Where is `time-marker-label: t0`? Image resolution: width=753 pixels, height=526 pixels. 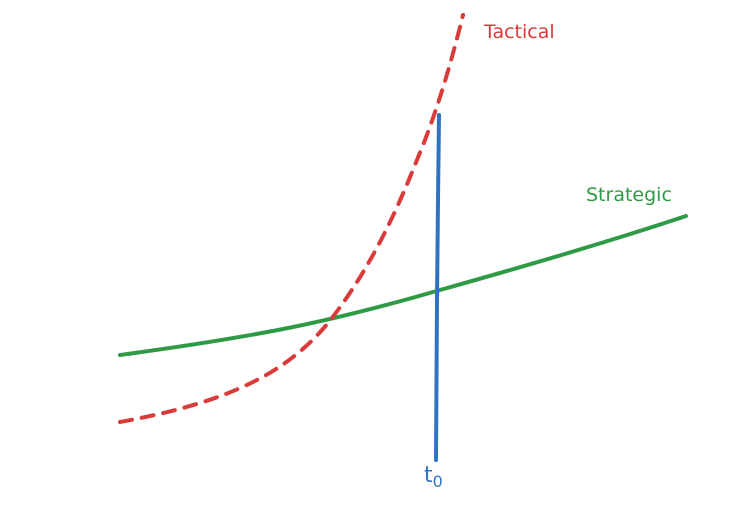
time-marker-label: t0 is located at coordinates (433, 477).